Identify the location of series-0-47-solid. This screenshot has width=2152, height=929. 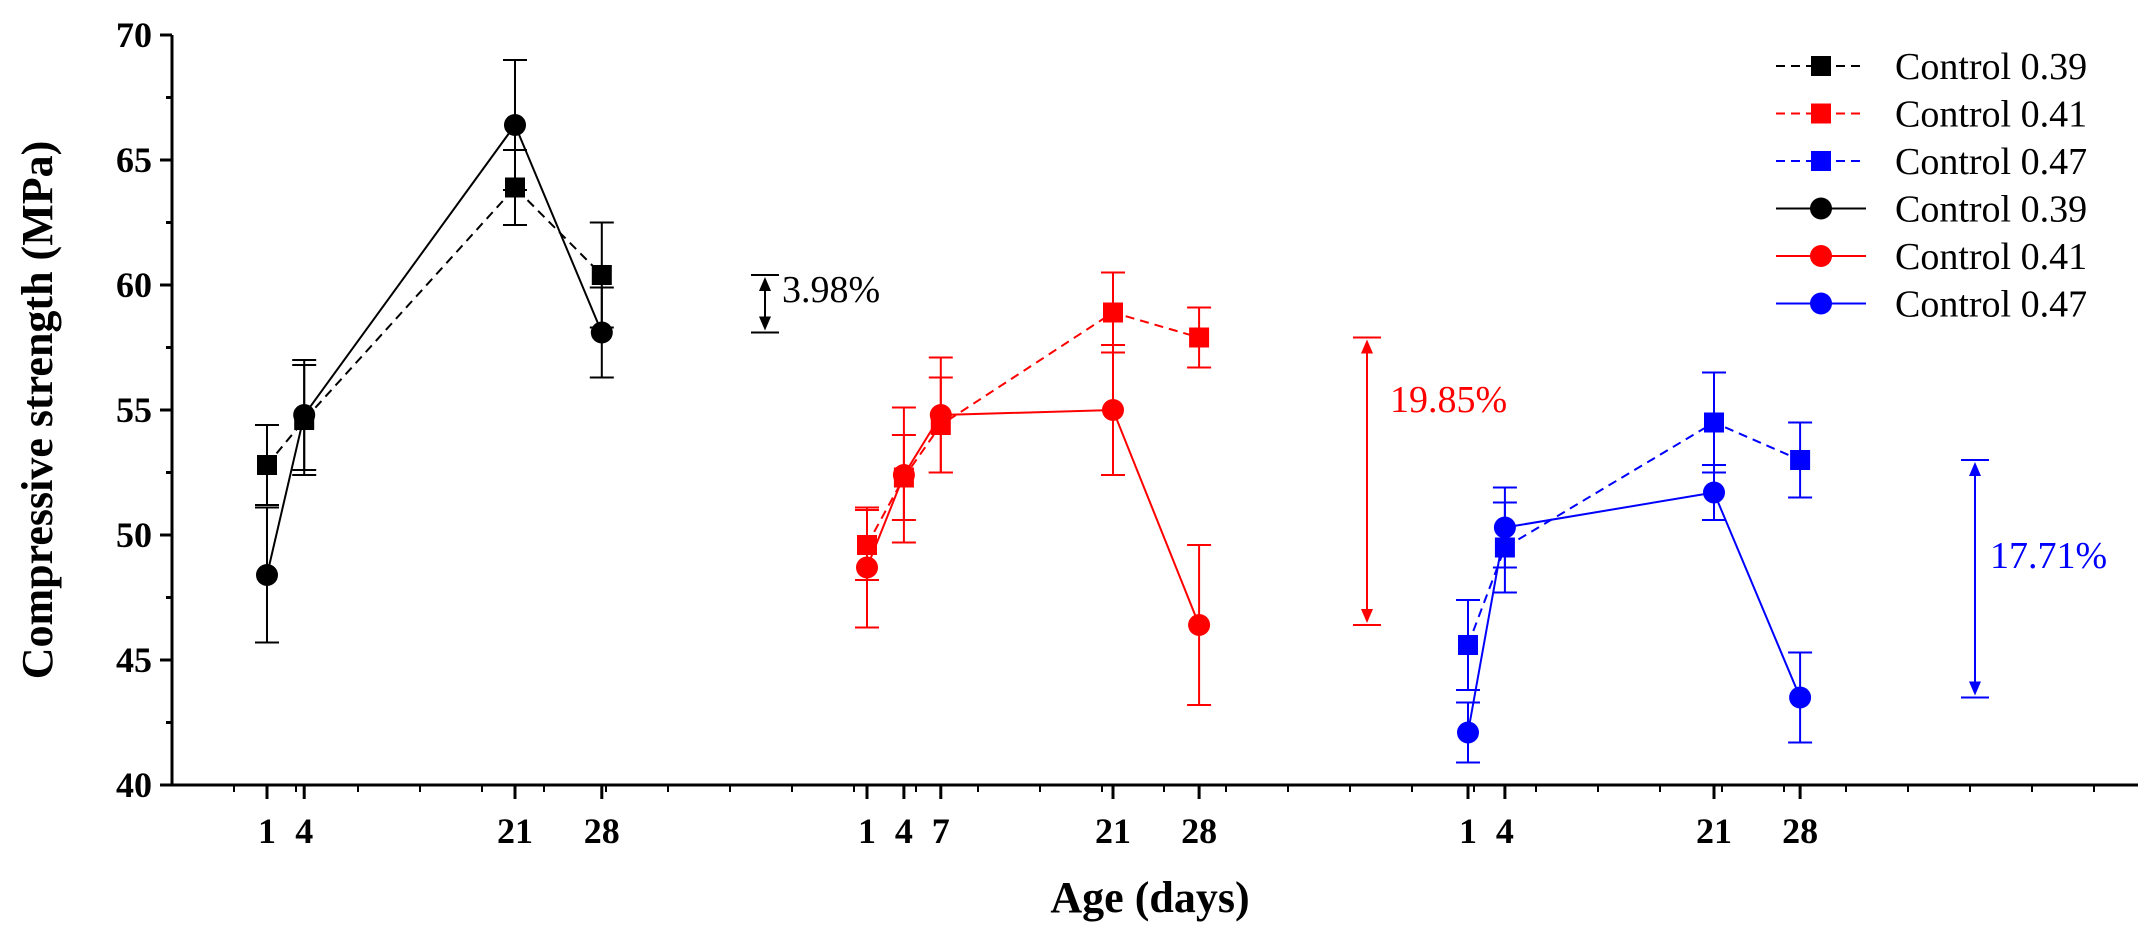
(1634, 614).